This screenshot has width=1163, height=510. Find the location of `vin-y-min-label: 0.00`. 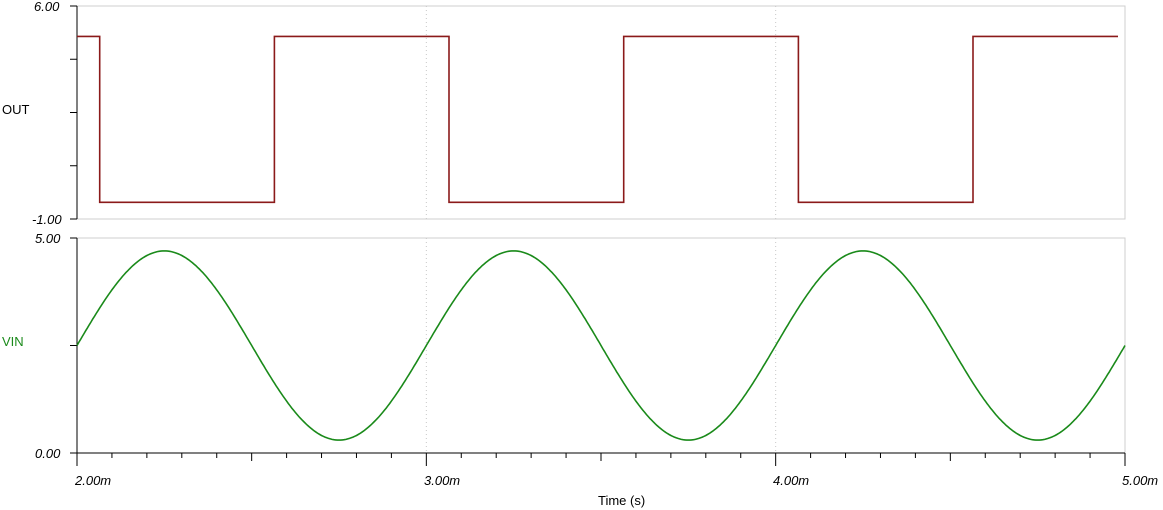

vin-y-min-label: 0.00 is located at coordinates (48, 453).